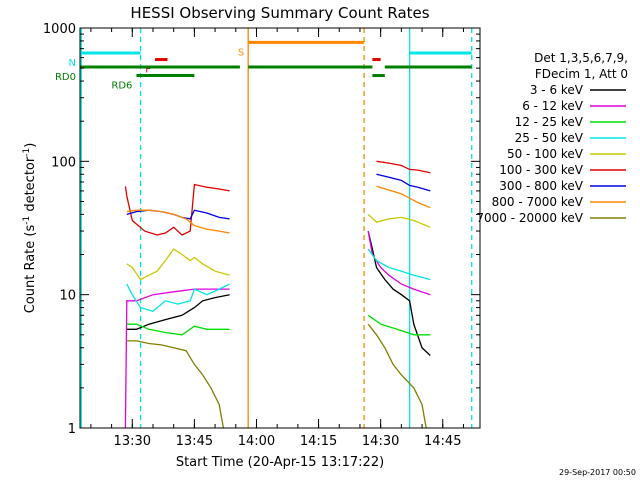 The image size is (640, 480). What do you see at coordinates (545, 154) in the screenshot?
I see `legend-entry-label: 50 - 100 keV` at bounding box center [545, 154].